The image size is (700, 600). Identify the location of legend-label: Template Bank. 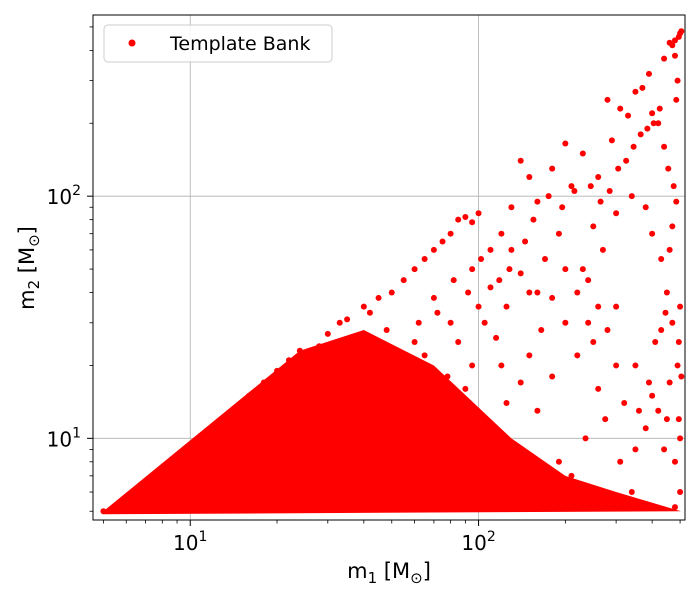
(239, 44).